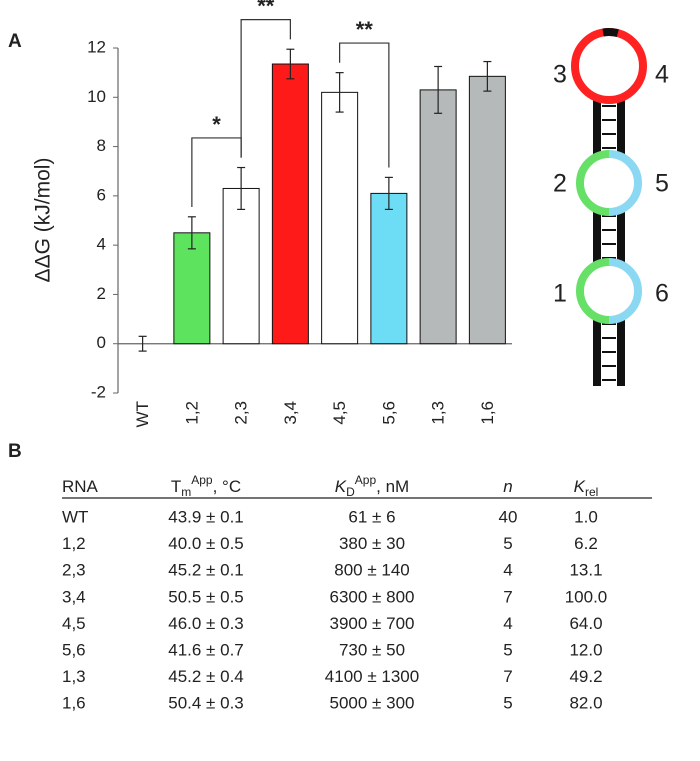  Describe the element at coordinates (96, 96) in the screenshot. I see `y-tick-label: 10` at that location.